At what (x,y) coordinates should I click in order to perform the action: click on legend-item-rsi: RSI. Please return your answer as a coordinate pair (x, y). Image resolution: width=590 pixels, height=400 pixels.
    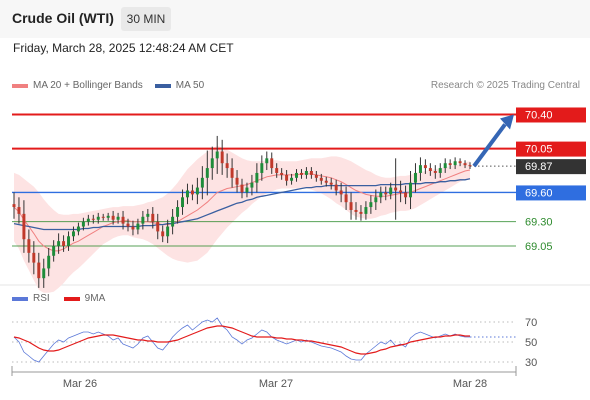
    Looking at the image, I should click on (31, 298).